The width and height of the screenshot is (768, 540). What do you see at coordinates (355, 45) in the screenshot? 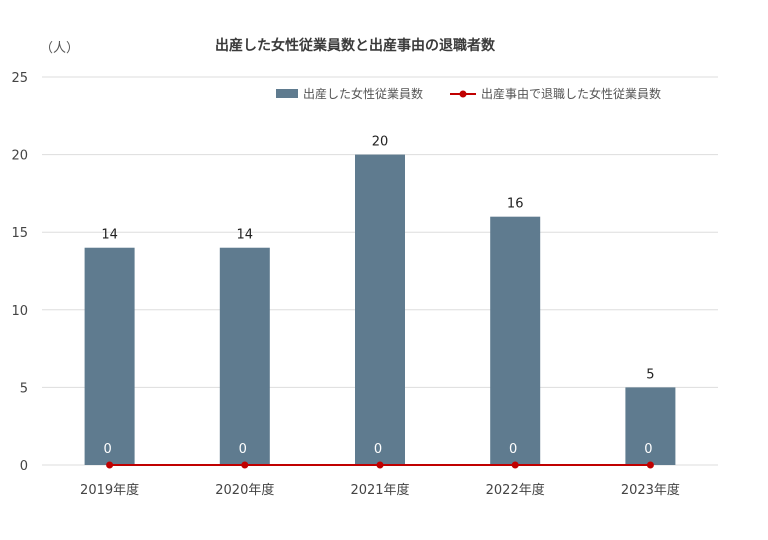
I see `chart-title: 出産した女性従業員数と出産事由の退職者数` at bounding box center [355, 45].